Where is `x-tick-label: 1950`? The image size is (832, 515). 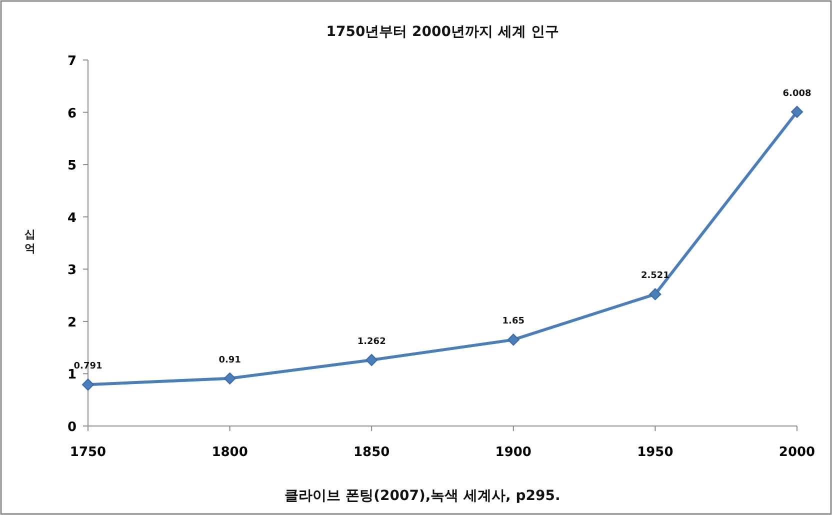 x-tick-label: 1950 is located at coordinates (655, 452).